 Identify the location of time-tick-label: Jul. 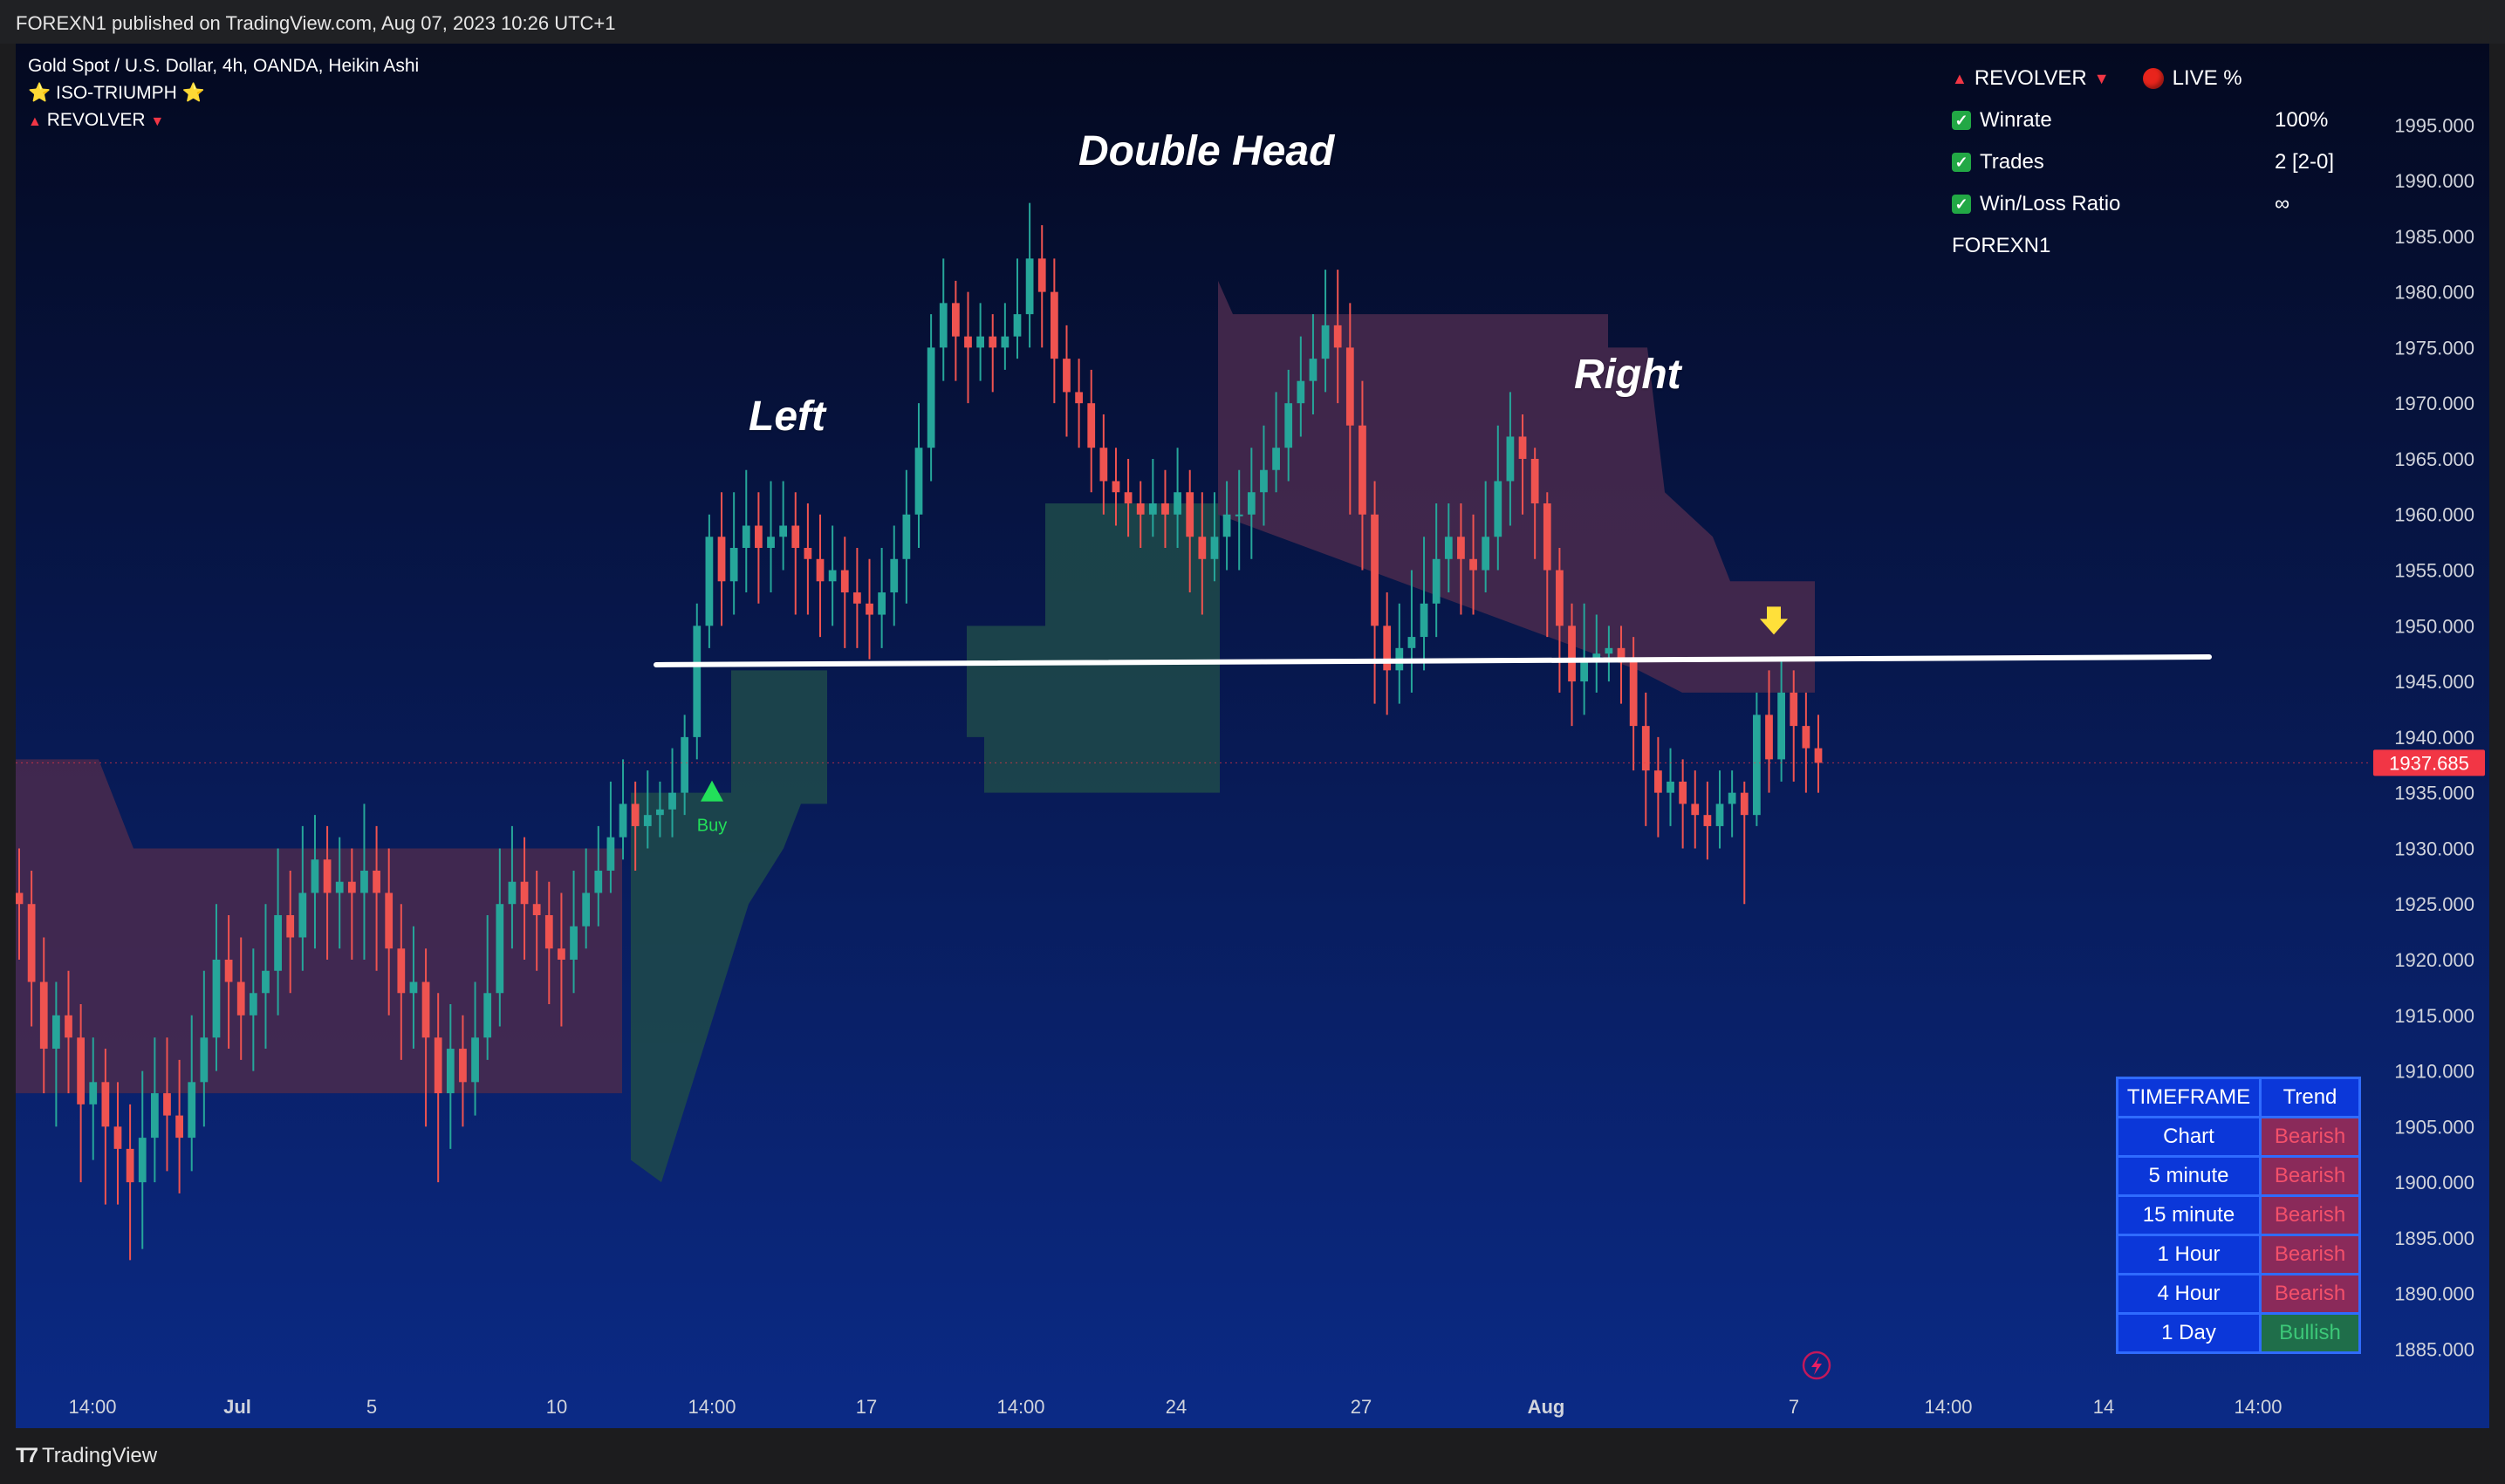
(237, 1407).